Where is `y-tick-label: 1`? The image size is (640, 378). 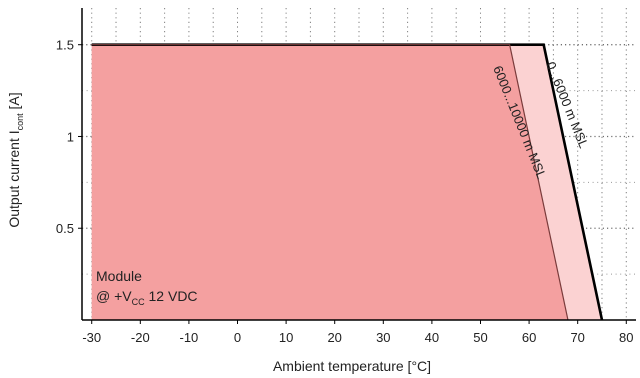
y-tick-label: 1 is located at coordinates (70, 136).